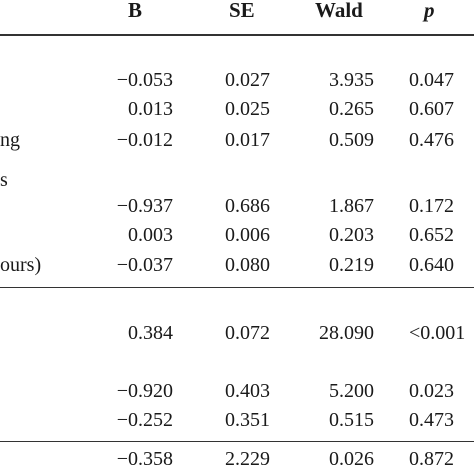 The image size is (474, 474). Describe the element at coordinates (351, 109) in the screenshot. I see `cell-wald: 0.265` at that location.